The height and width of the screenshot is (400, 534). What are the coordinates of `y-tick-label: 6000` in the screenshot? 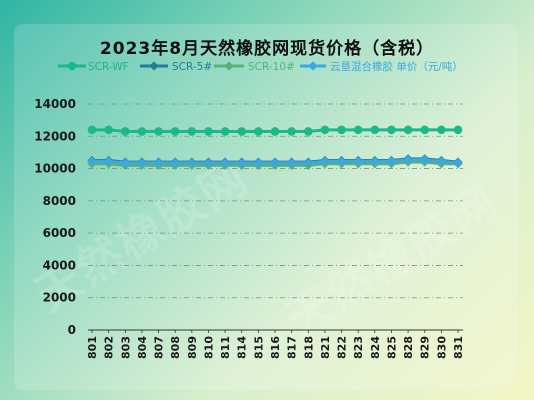 It's located at (59, 233).